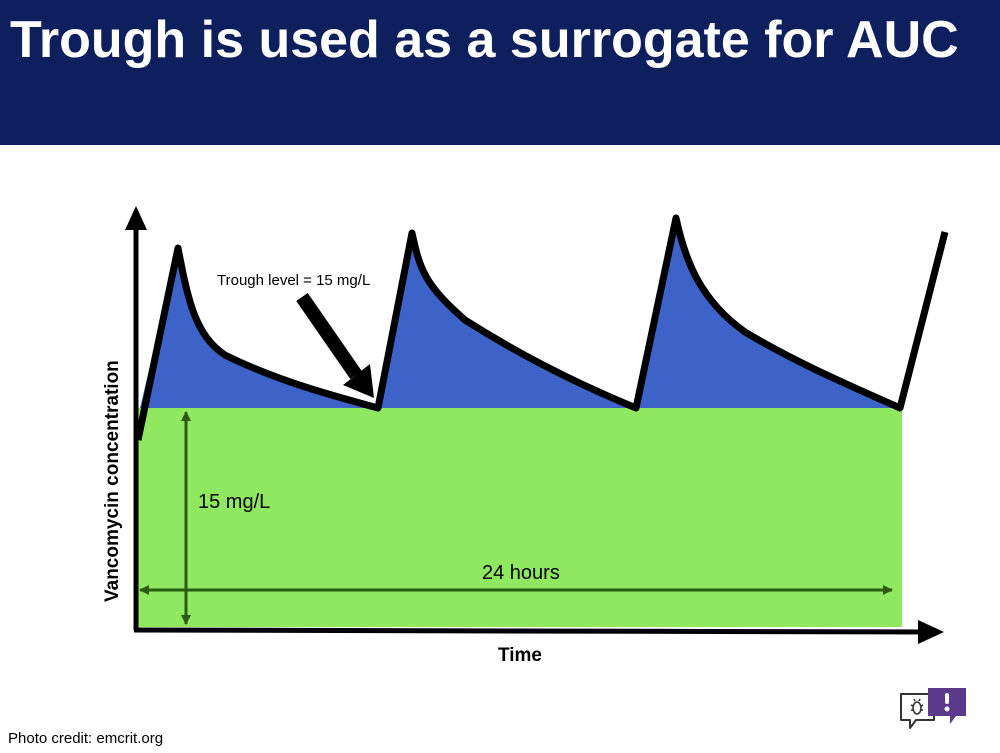 The width and height of the screenshot is (1000, 753). What do you see at coordinates (86, 738) in the screenshot?
I see `photo-credit: Photo credit: emcrit.org` at bounding box center [86, 738].